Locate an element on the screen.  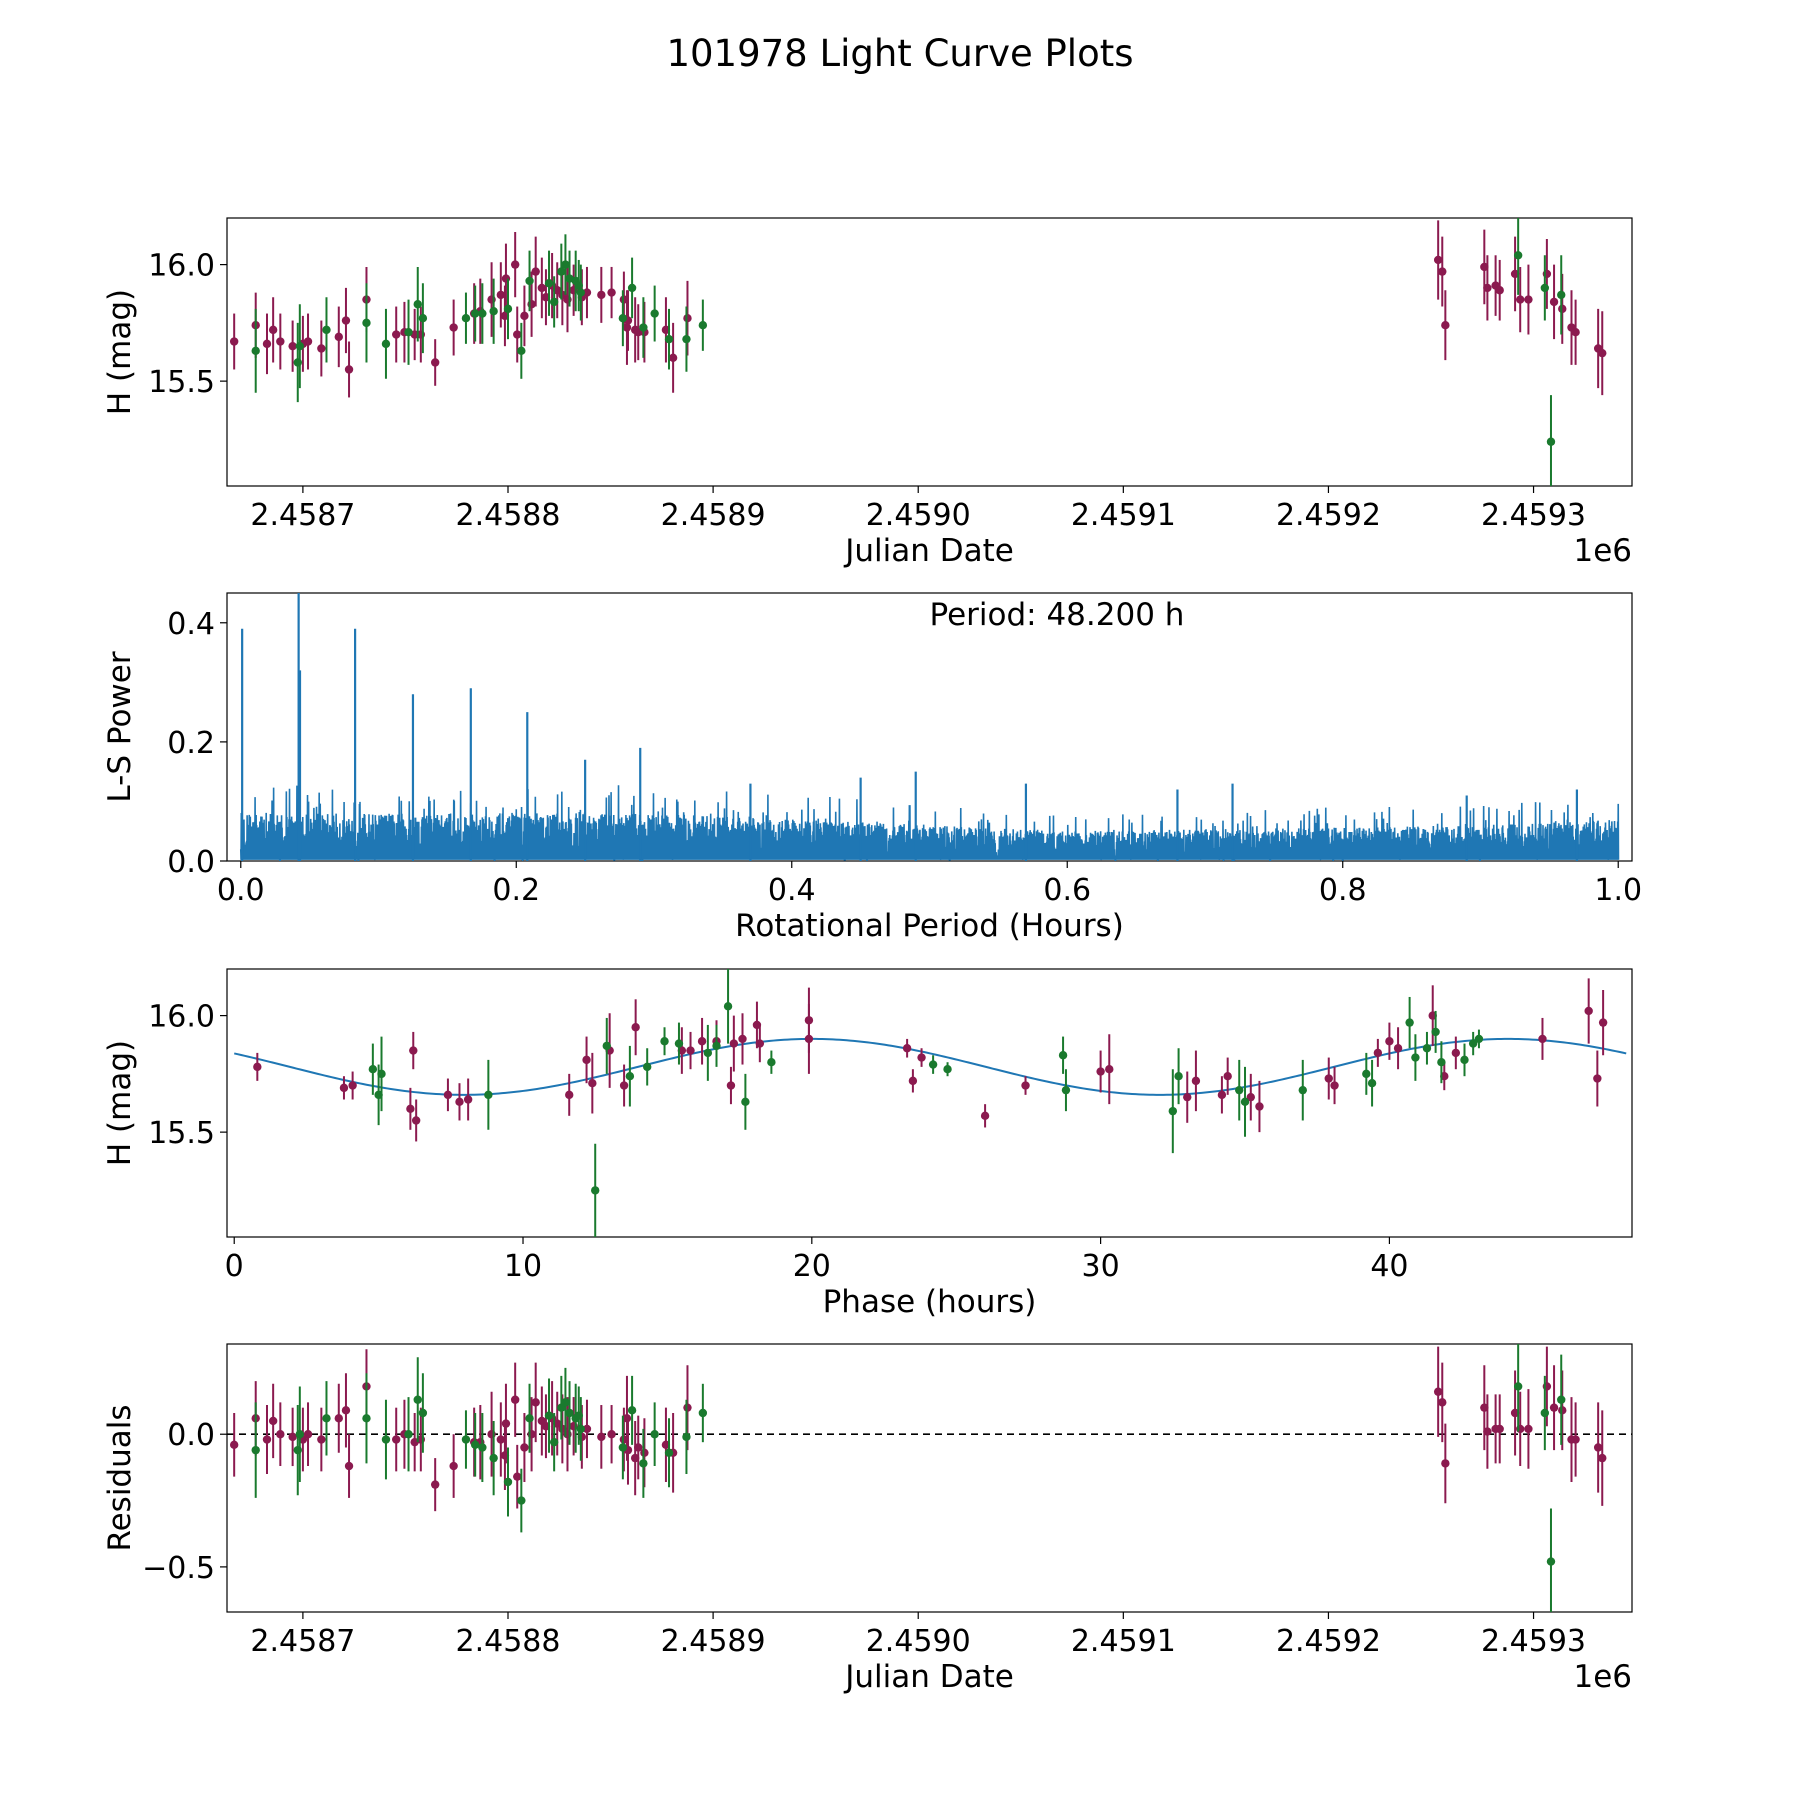
lightcurve-xtick-label: 2.4587 is located at coordinates (302, 515).